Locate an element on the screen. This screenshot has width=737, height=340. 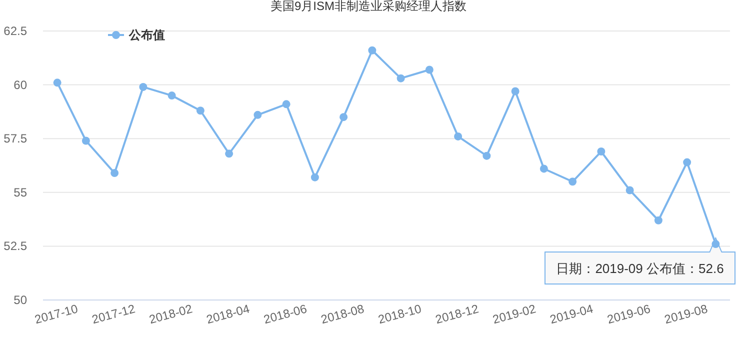
x-tick-label: 2019-06 is located at coordinates (629, 314).